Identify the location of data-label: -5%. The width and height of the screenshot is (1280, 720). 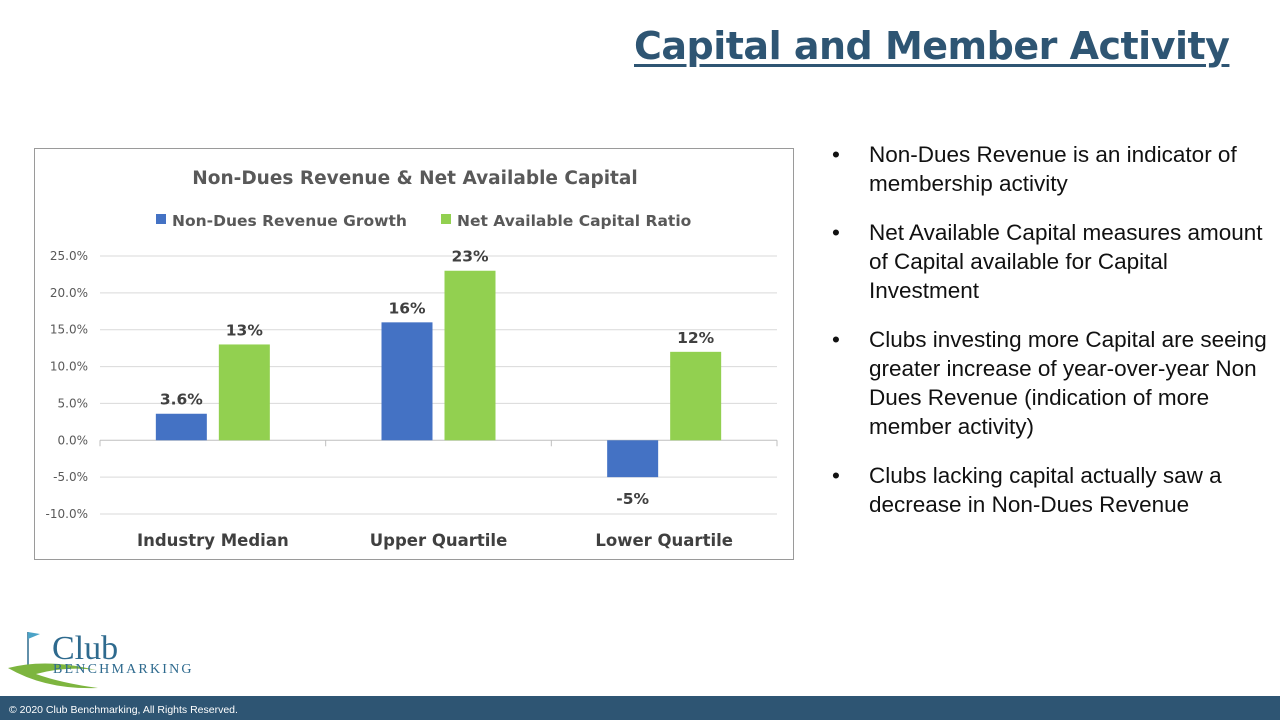
(632, 499).